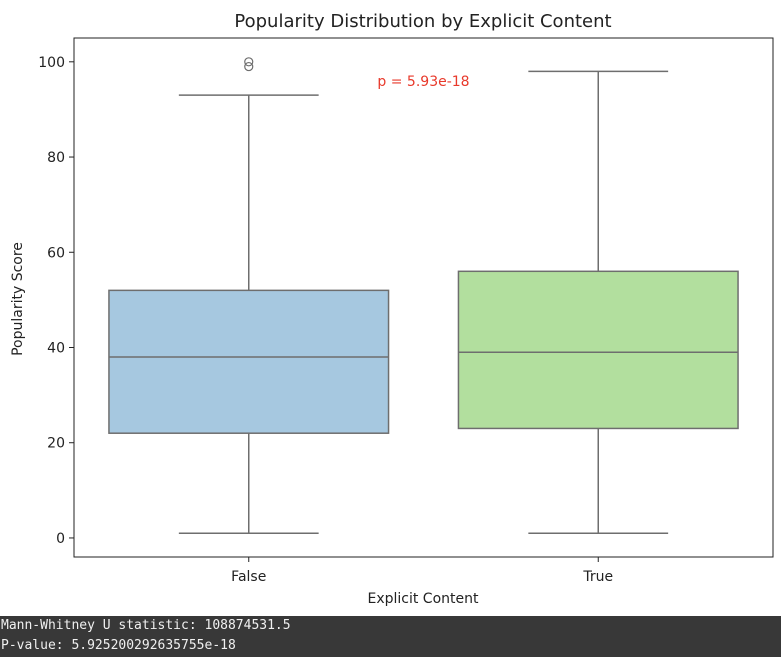 The width and height of the screenshot is (781, 657). What do you see at coordinates (51, 63) in the screenshot?
I see `y-tick-label-100: 100` at bounding box center [51, 63].